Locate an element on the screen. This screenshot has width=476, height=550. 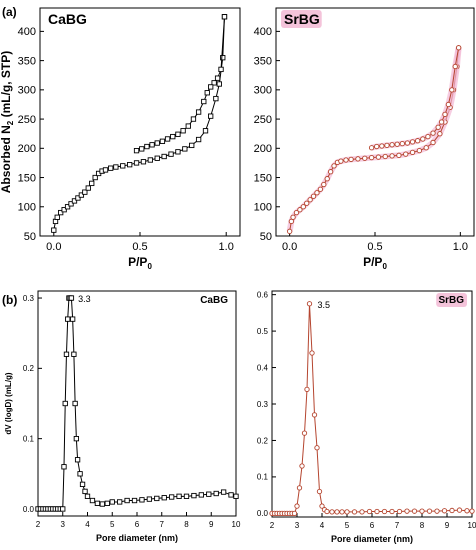
y-tick-label: 100 is located at coordinates (27, 208).